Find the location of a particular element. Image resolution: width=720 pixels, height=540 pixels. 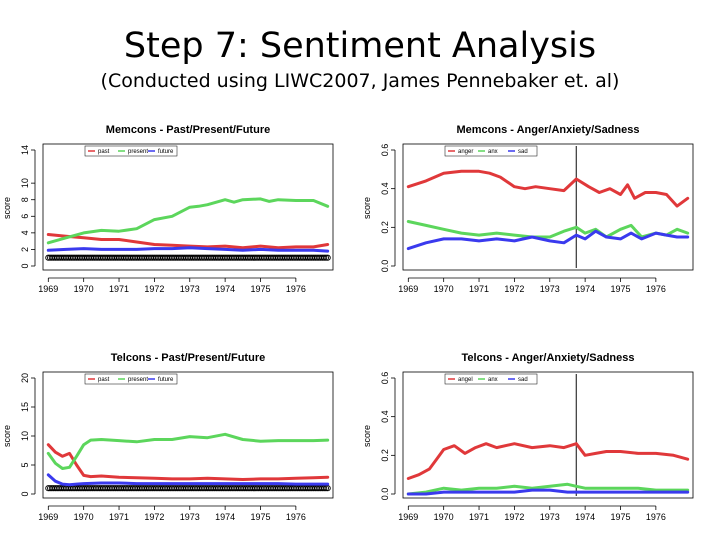

slide-title: Step 7: Sentiment Analysis is located at coordinates (360, 46).